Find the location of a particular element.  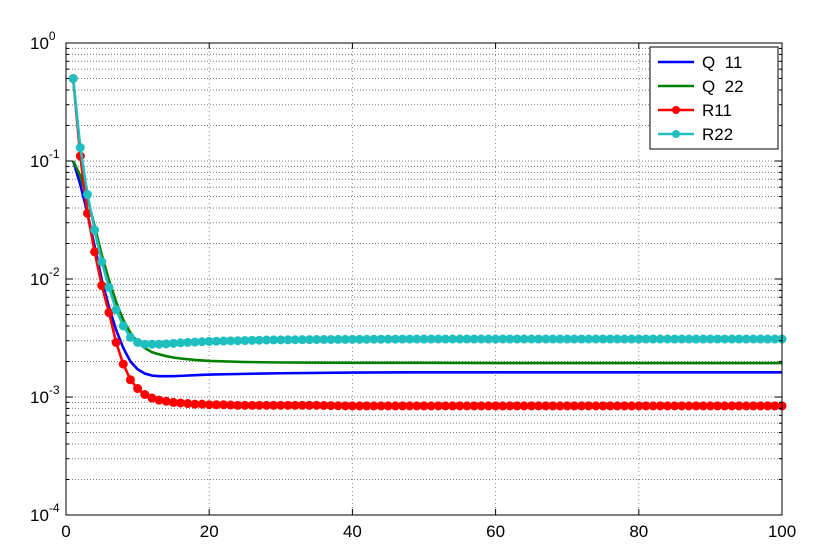

y-tick-label: 10⁰ is located at coordinates (43, 41).